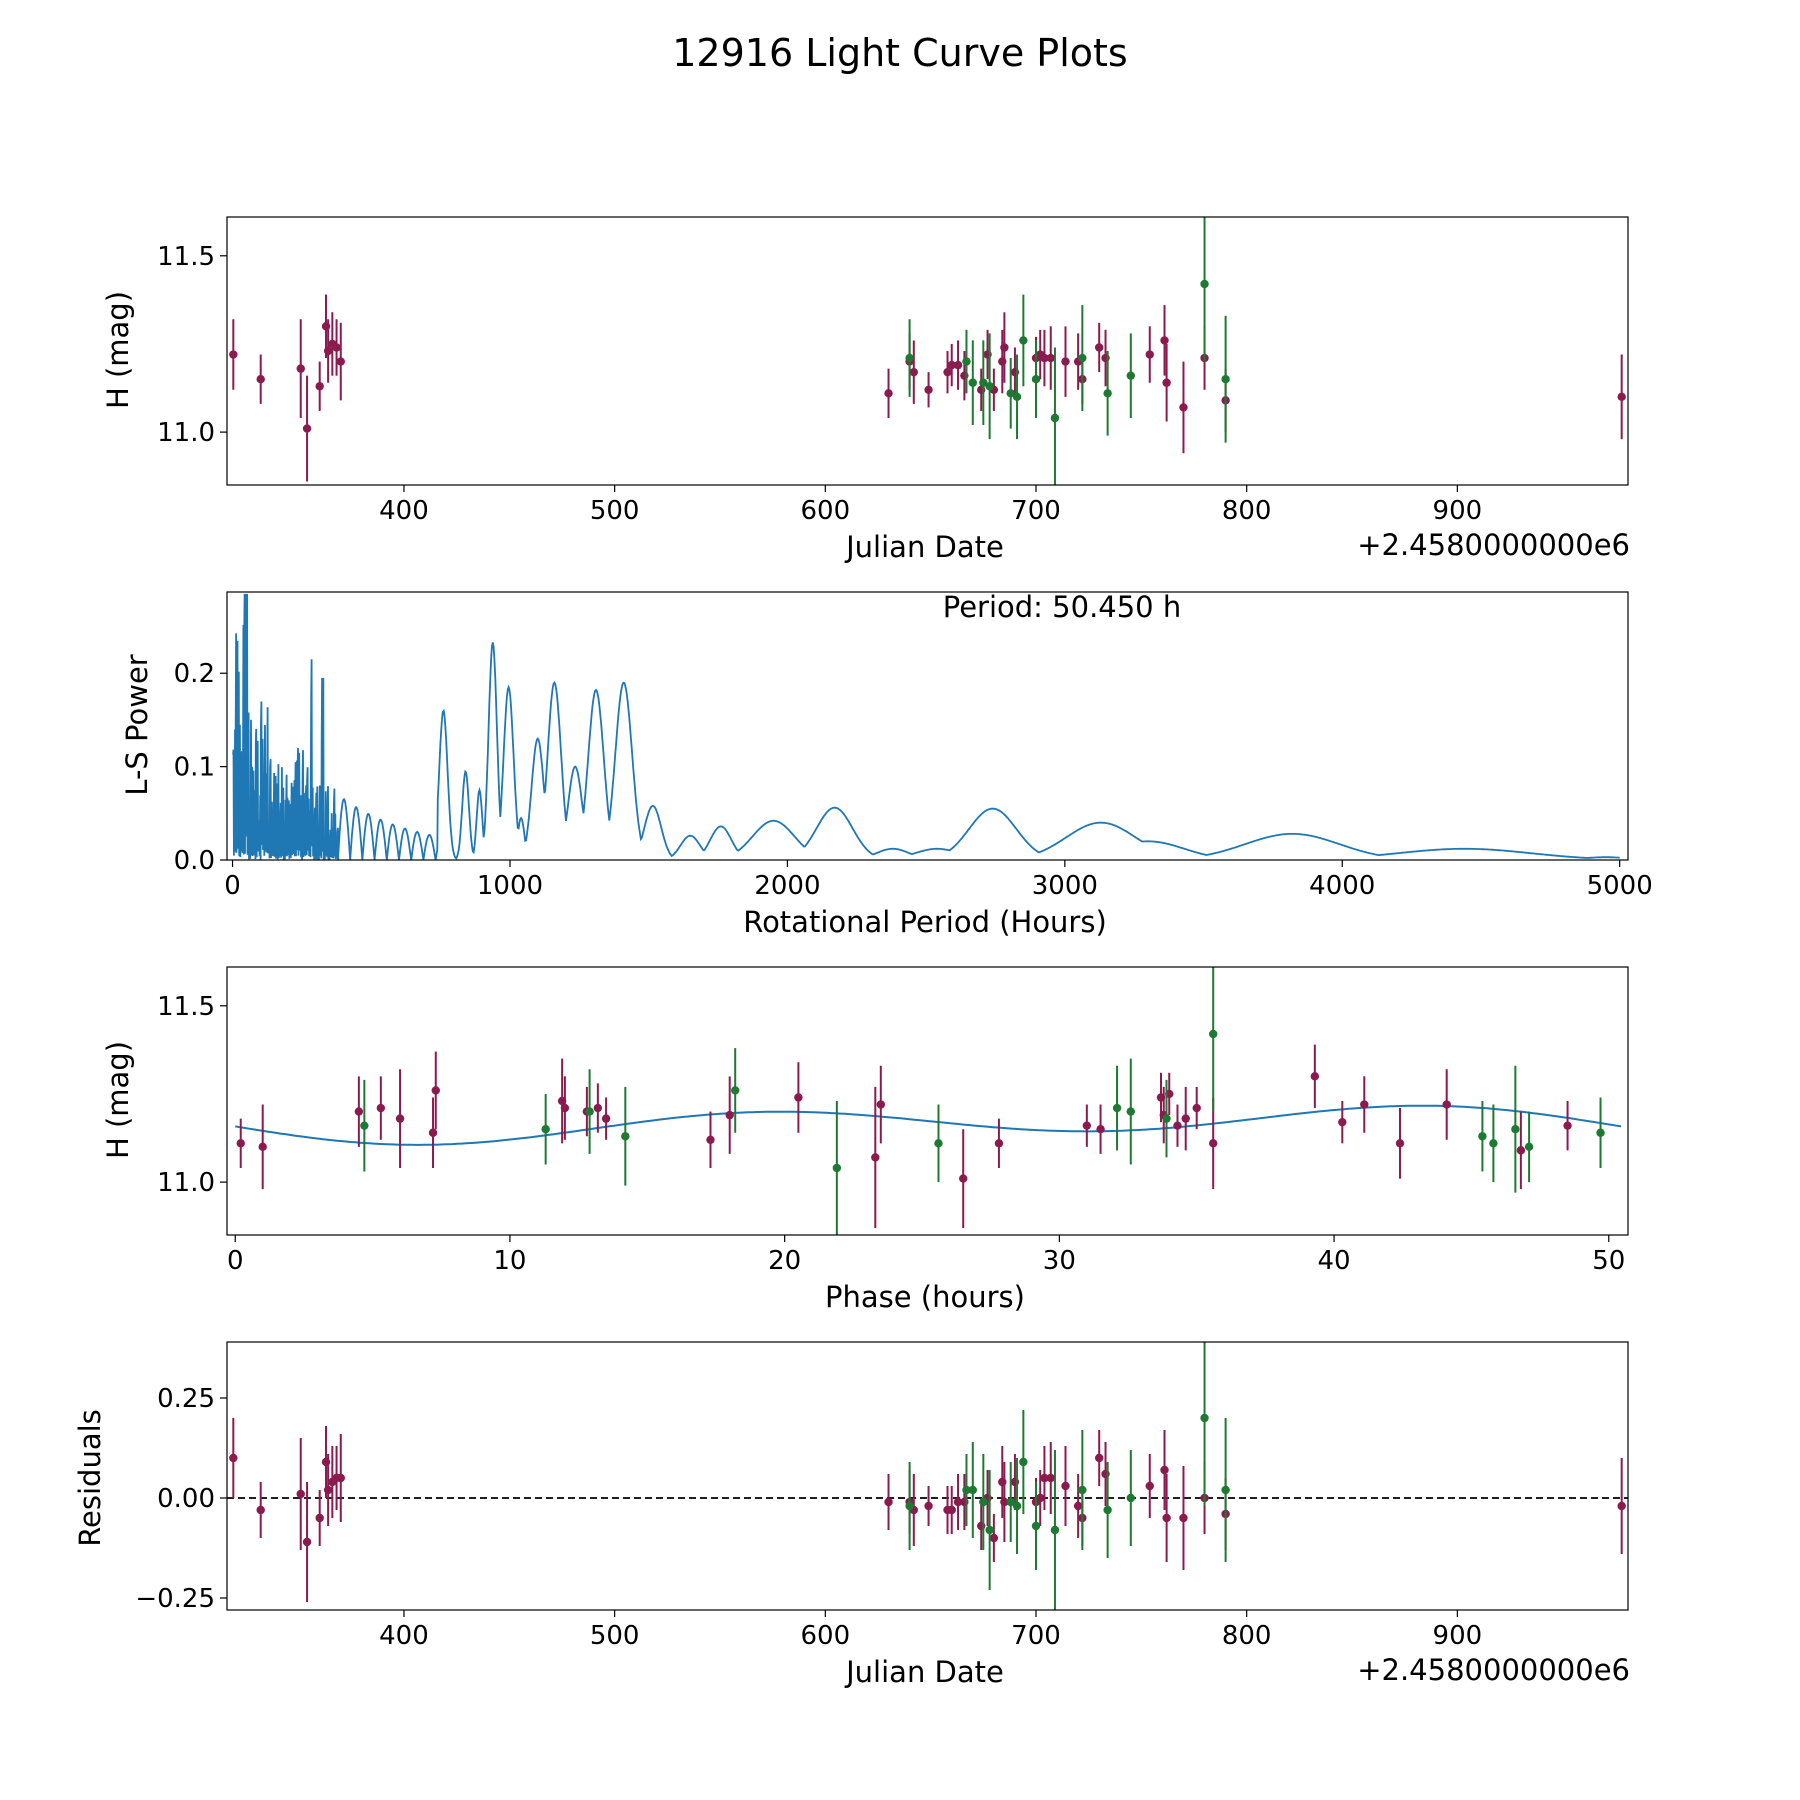 The image size is (1800, 1800). What do you see at coordinates (186, 1399) in the screenshot?
I see `residuals-ytick-label-2: 0.25` at bounding box center [186, 1399].